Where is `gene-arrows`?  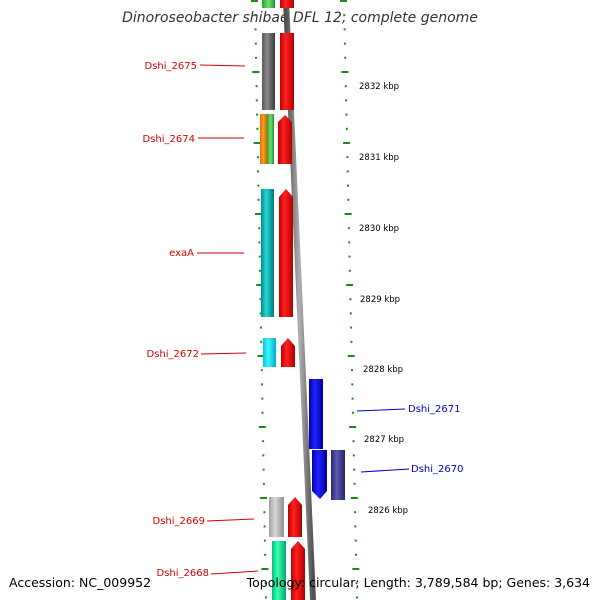 gene-arrows is located at coordinates (302, 300).